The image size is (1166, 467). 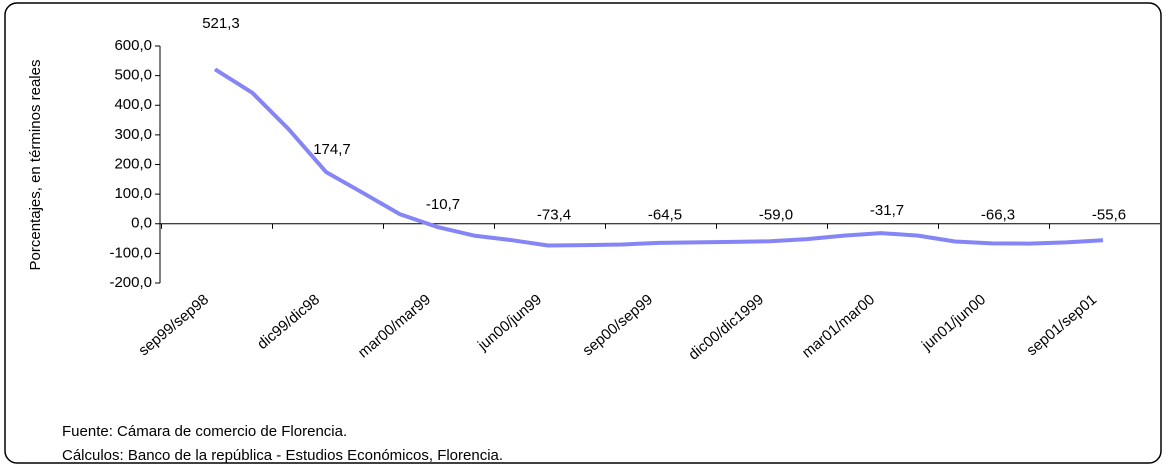 What do you see at coordinates (204, 431) in the screenshot?
I see `note: Fuente: Cámara de comercio de Florencia.` at bounding box center [204, 431].